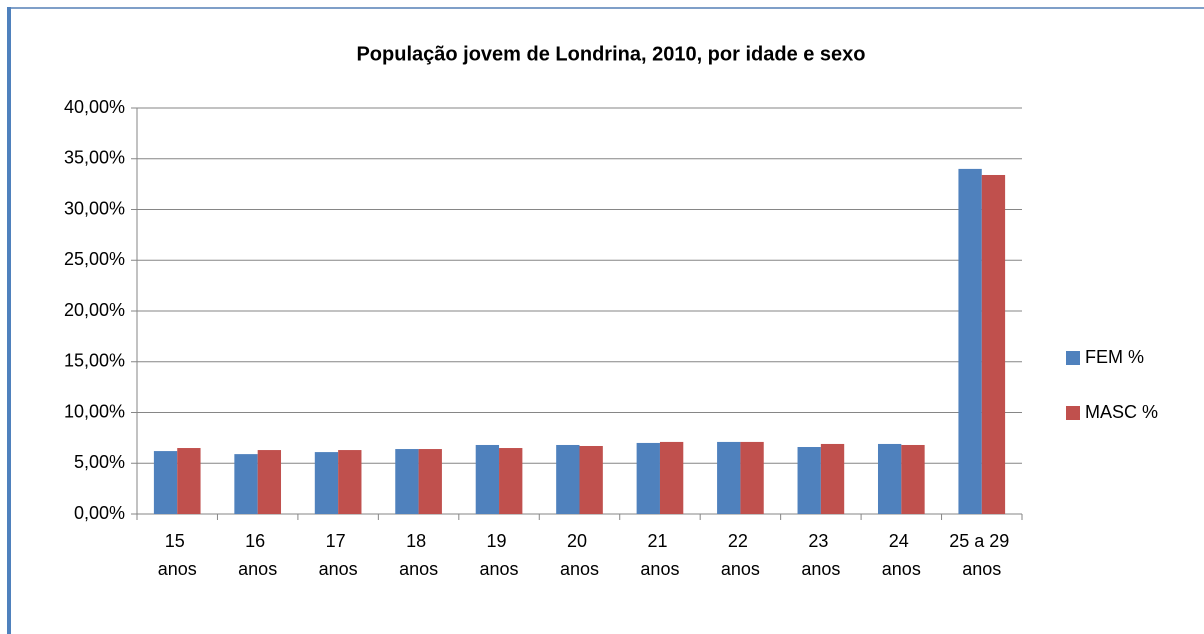 Image resolution: width=1204 pixels, height=634 pixels. Describe the element at coordinates (94, 259) in the screenshot. I see `y-tick-label: 25,00%` at that location.